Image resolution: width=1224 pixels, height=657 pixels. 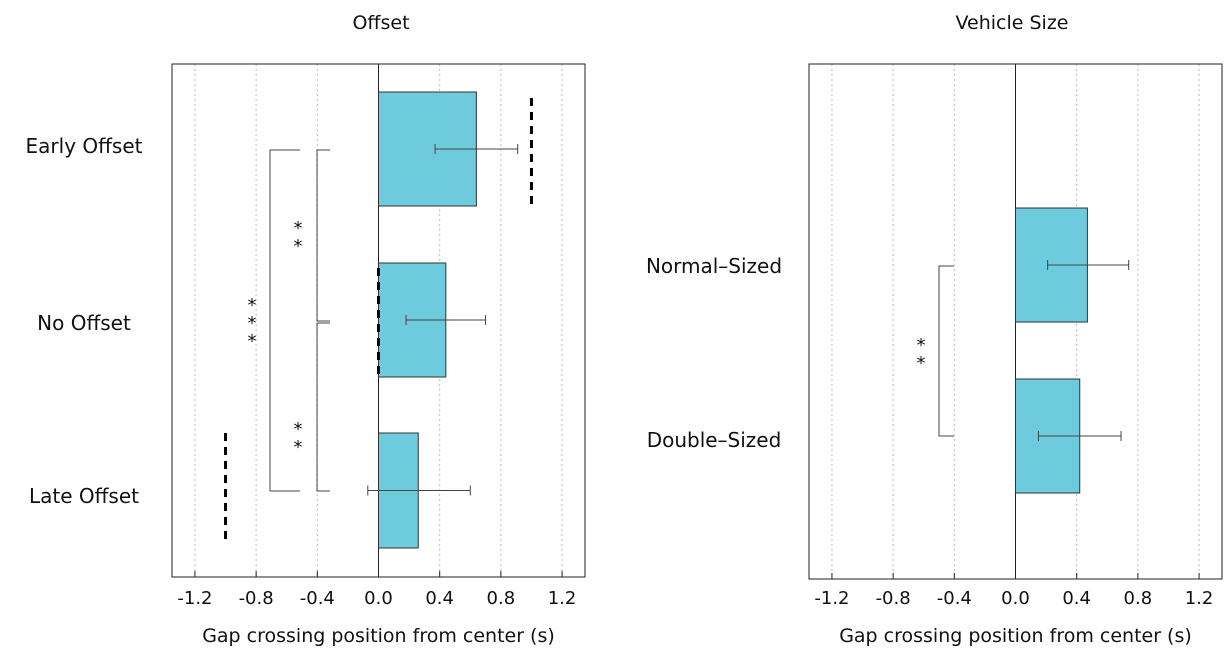 I want to click on category-label: Normal–Sized, so click(x=714, y=266).